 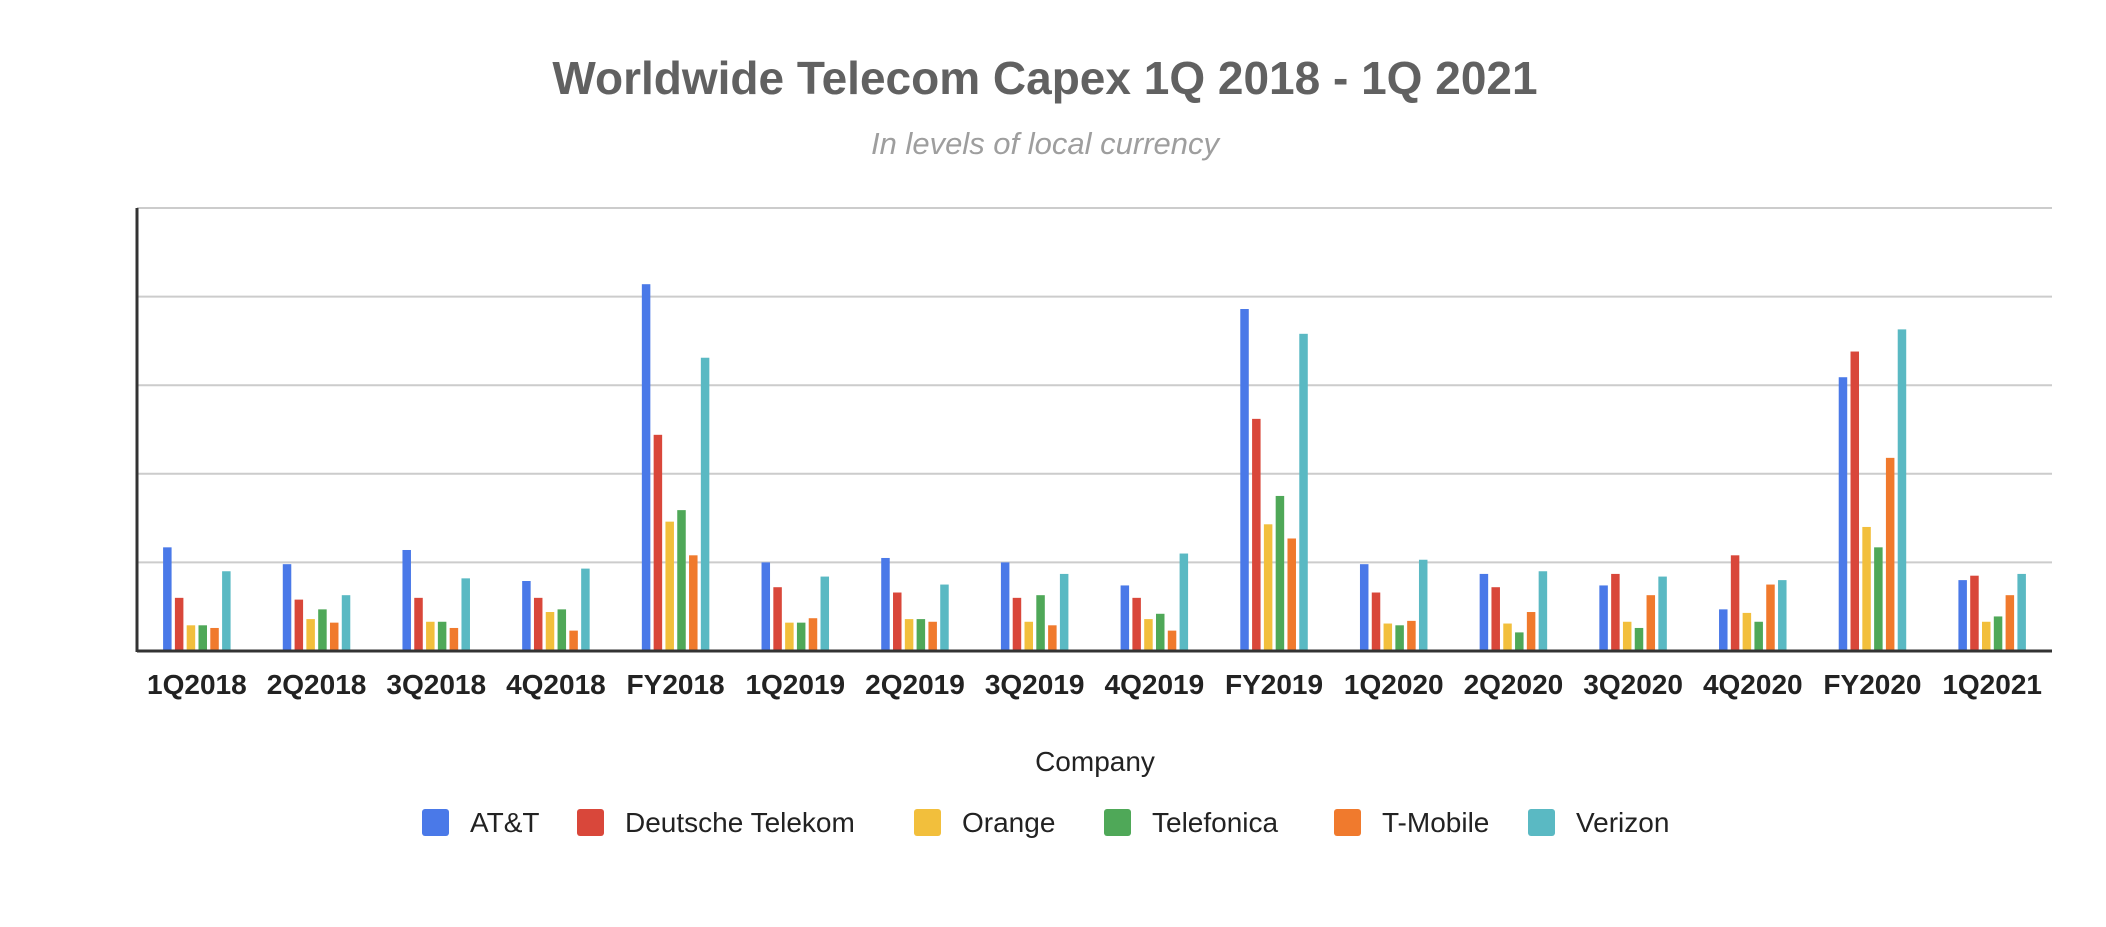 I want to click on bar-orange-3q2019, so click(x=1029, y=636).